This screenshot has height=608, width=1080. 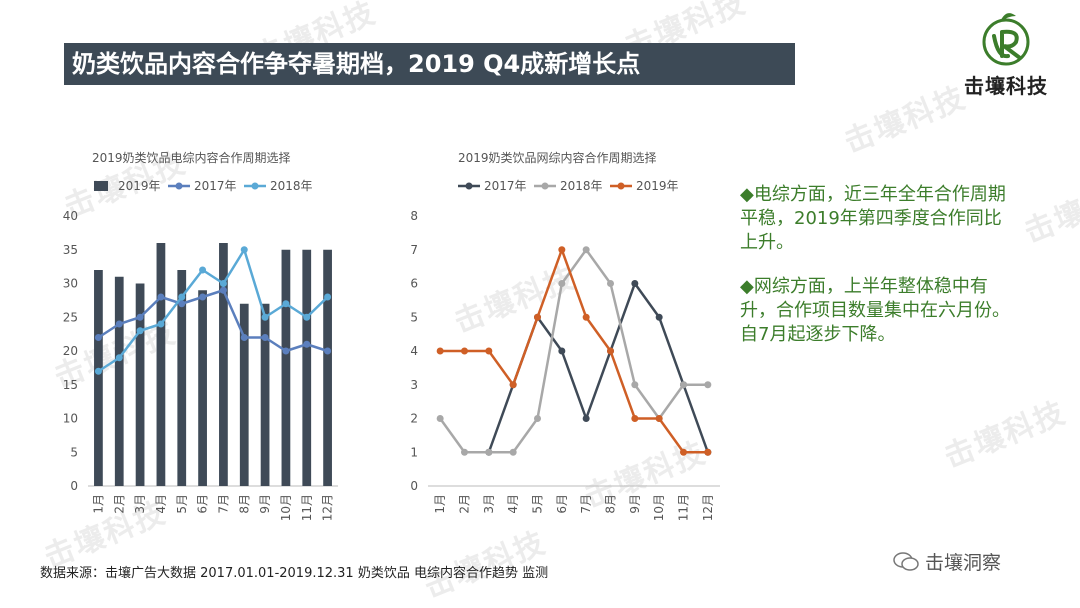 What do you see at coordinates (70, 419) in the screenshot?
I see `y-tick-label: 10` at bounding box center [70, 419].